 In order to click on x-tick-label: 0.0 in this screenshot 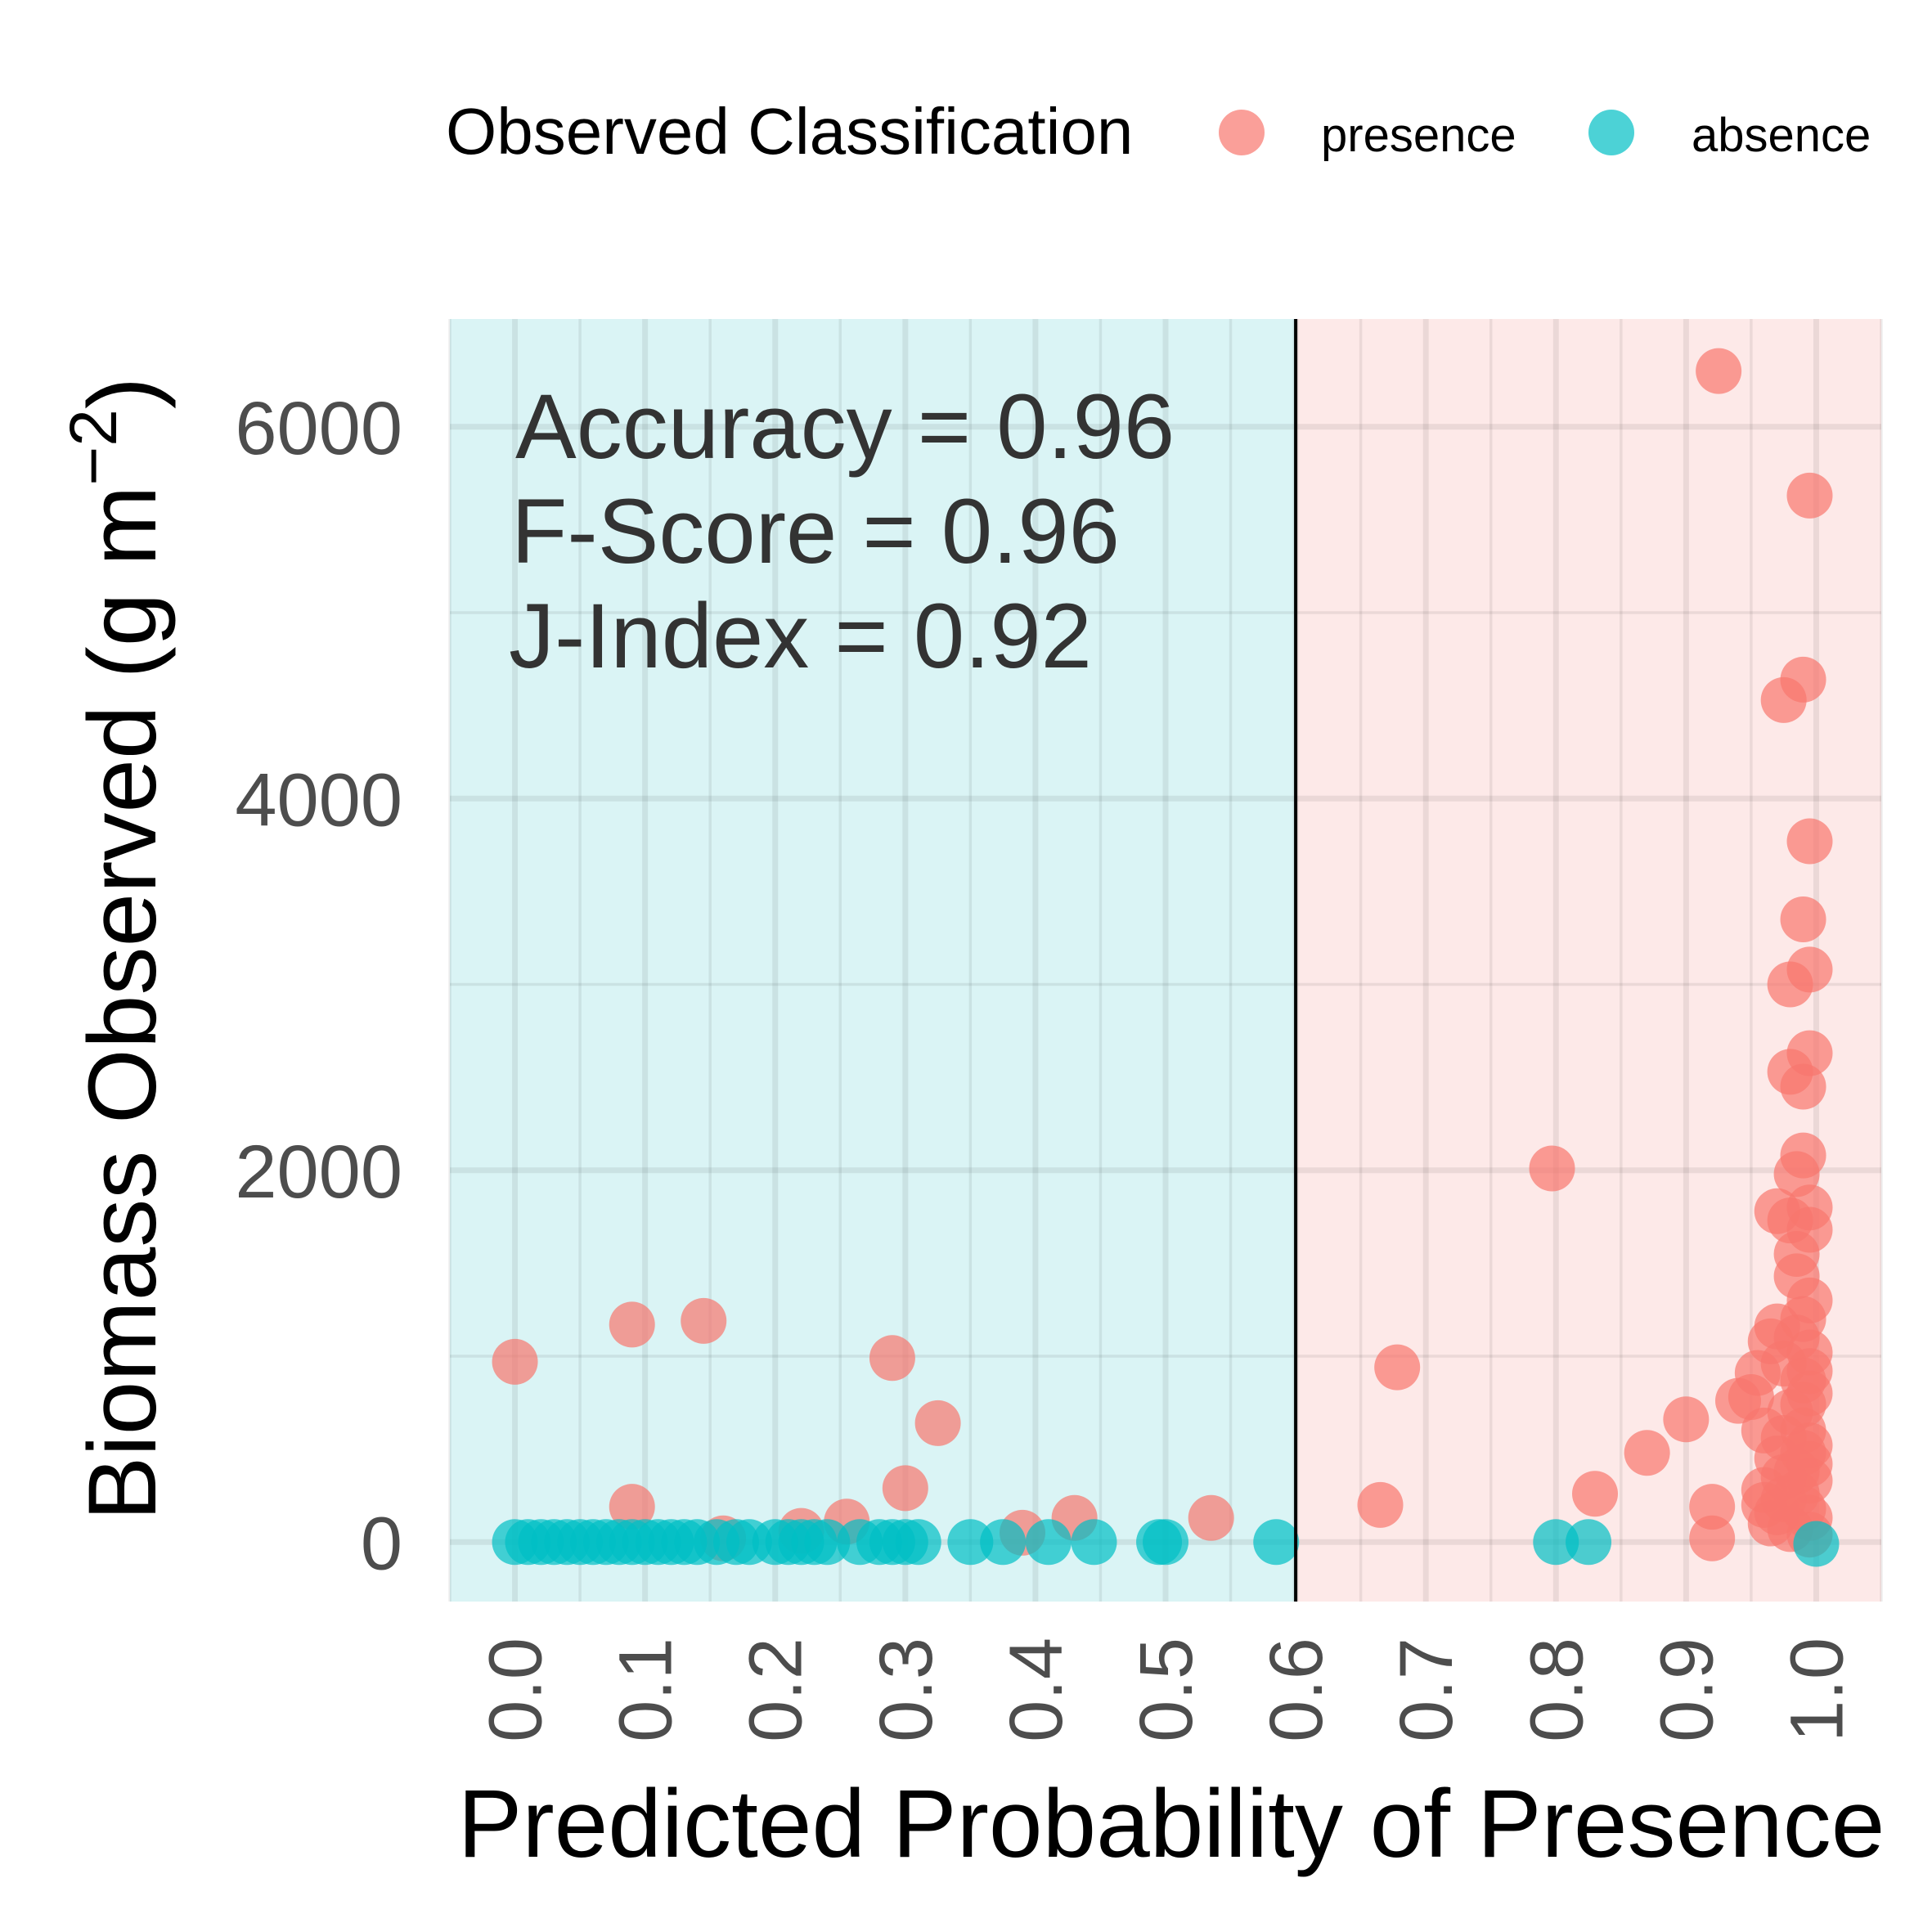, I will do `click(516, 1690)`.